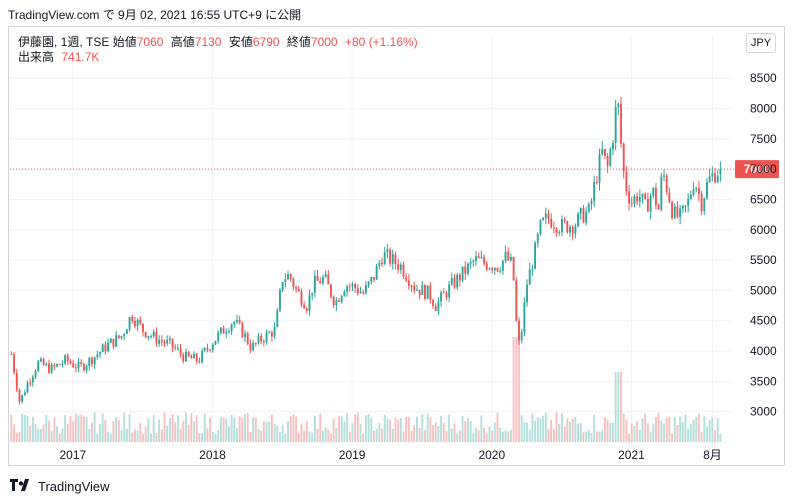  Describe the element at coordinates (761, 43) in the screenshot. I see `currency-button: JPY` at that location.